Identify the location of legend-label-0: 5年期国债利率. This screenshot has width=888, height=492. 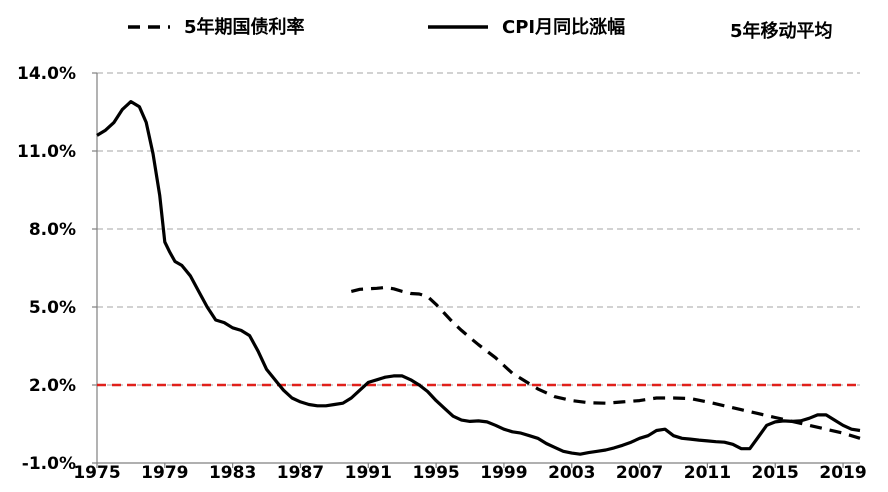
(244, 27).